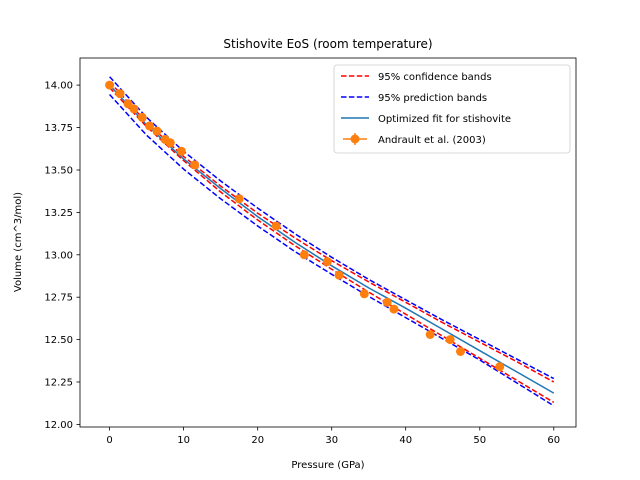 The image size is (640, 480). What do you see at coordinates (58, 128) in the screenshot?
I see `y-tick-label: 13.75` at bounding box center [58, 128].